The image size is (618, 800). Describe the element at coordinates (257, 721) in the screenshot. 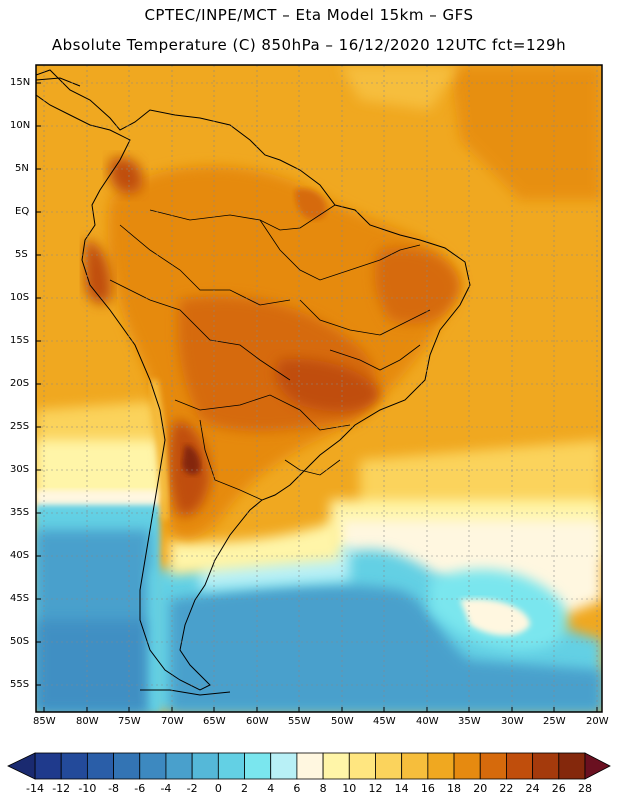

I see `lon-label-60w: 60W` at that location.